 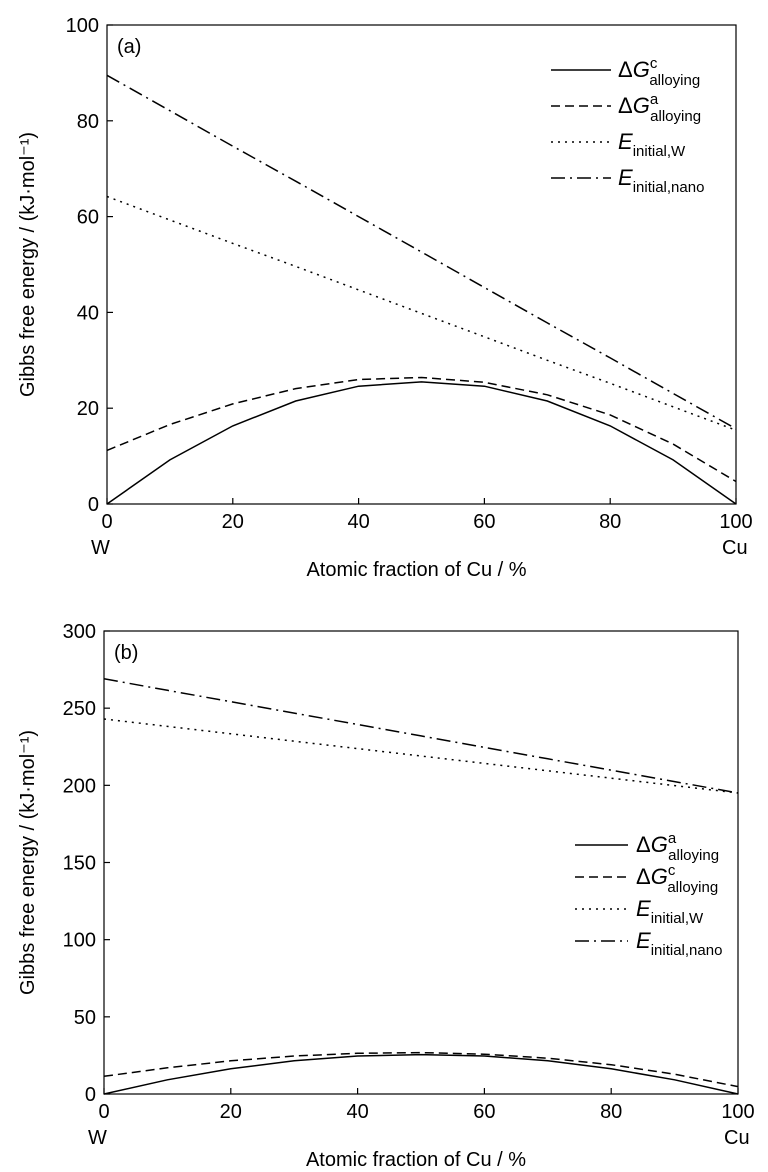 What do you see at coordinates (129, 47) in the screenshot?
I see `panel-label: (a)` at bounding box center [129, 47].